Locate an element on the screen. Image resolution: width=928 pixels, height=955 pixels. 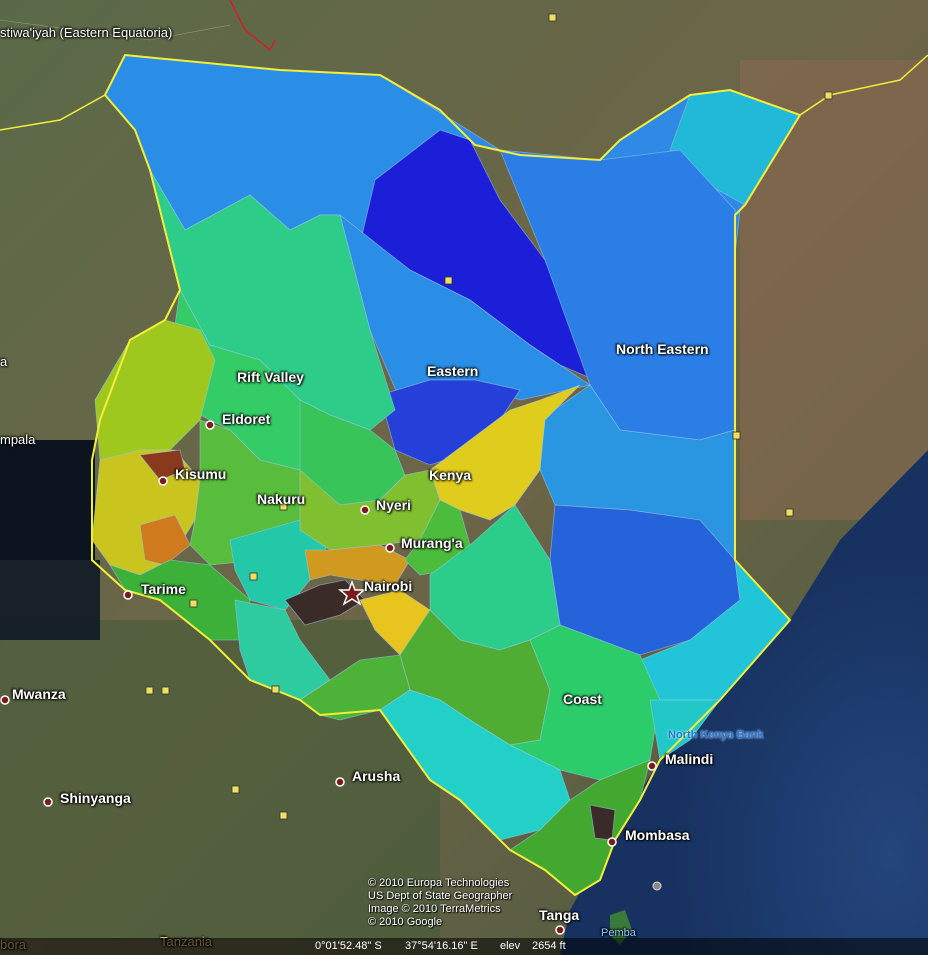
label-eastern: Eastern is located at coordinates (453, 371).